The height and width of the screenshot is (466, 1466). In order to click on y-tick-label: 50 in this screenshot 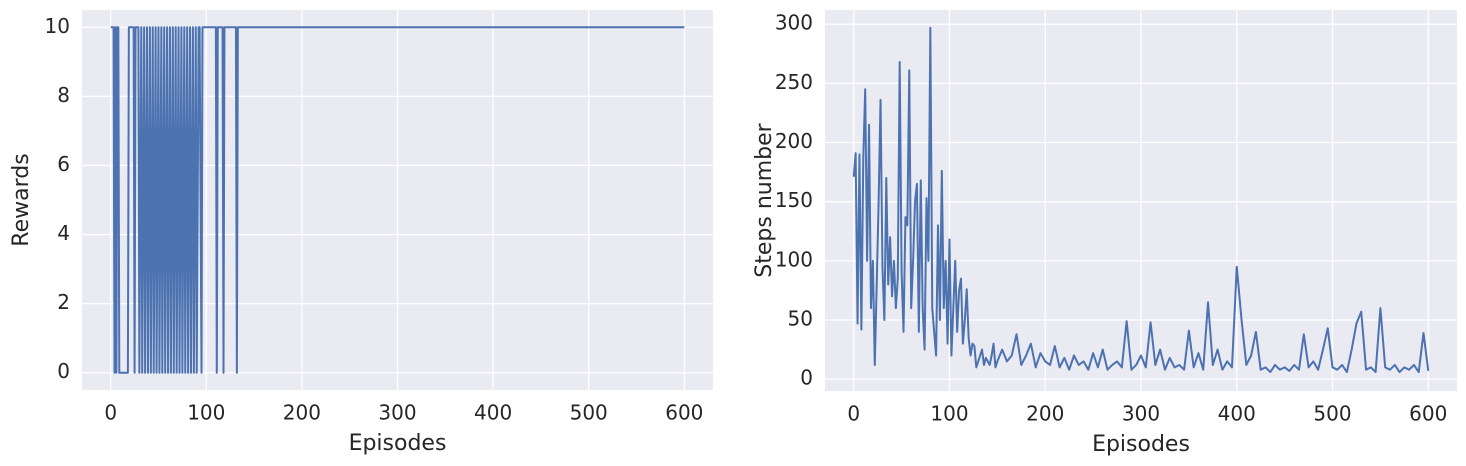, I will do `click(800, 319)`.